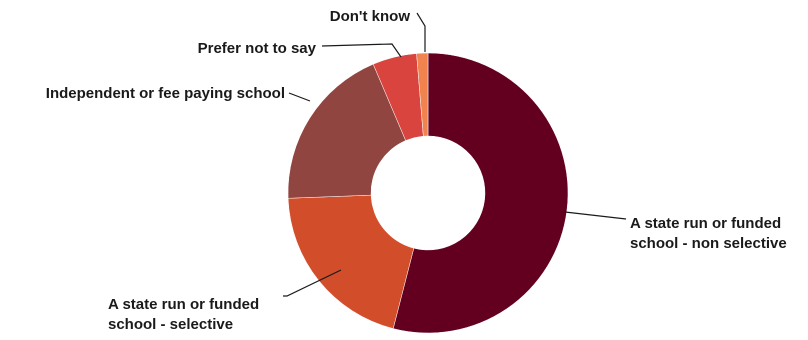 Image resolution: width=808 pixels, height=340 pixels. I want to click on slice-label-line: Don't know, so click(370, 16).